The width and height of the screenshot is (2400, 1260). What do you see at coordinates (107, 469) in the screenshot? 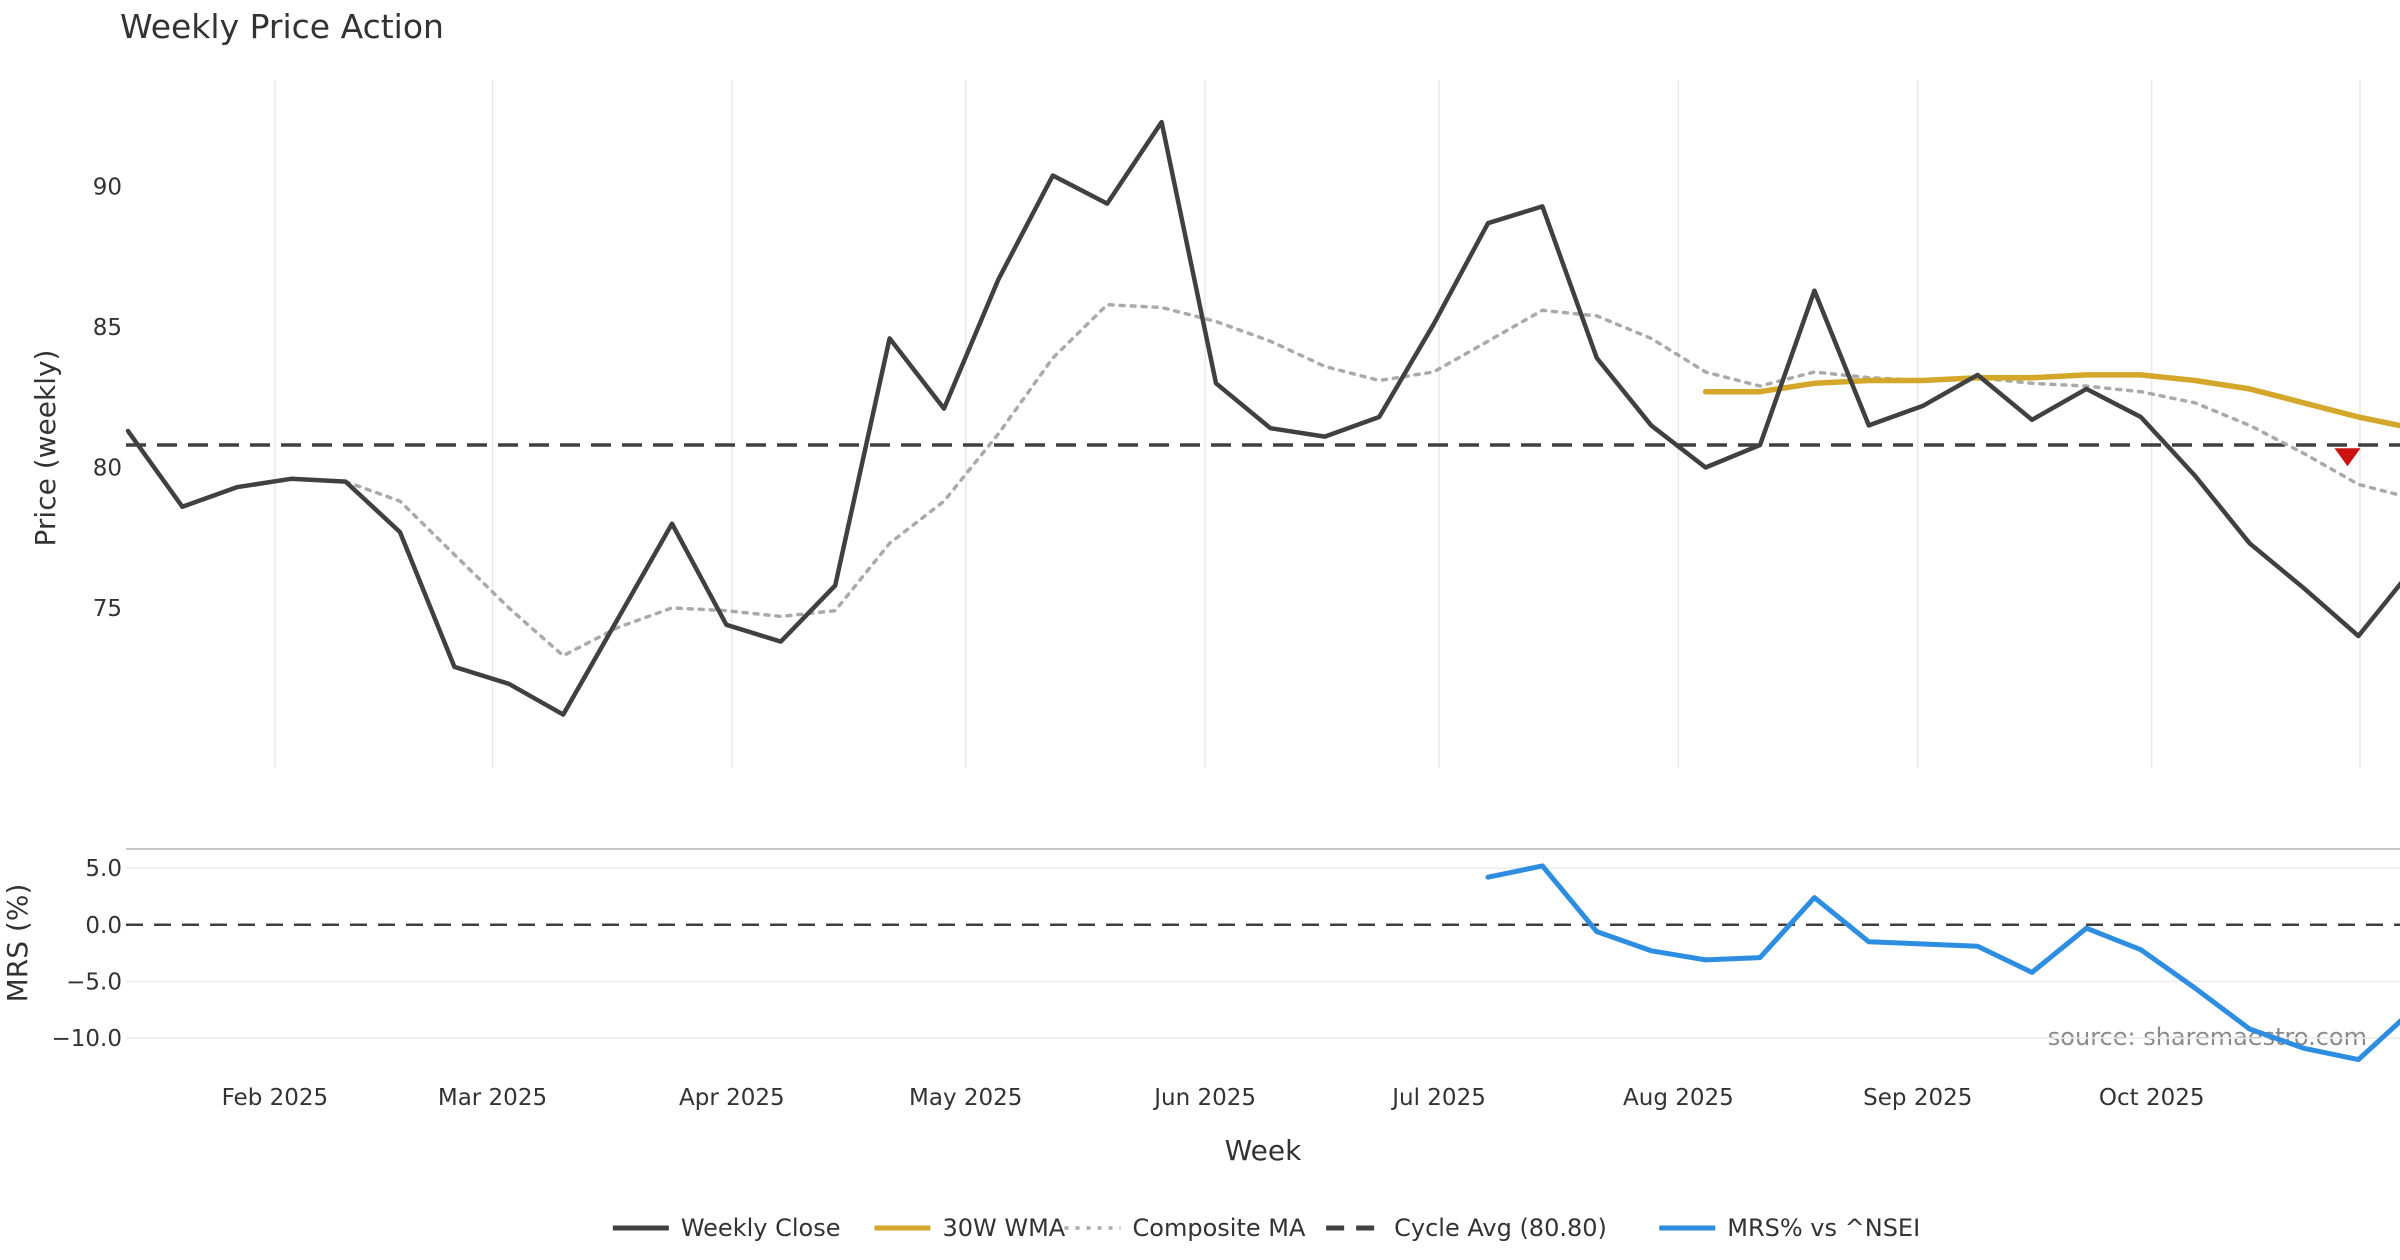
I see `price-y-tick-label-1: 80` at bounding box center [107, 469].